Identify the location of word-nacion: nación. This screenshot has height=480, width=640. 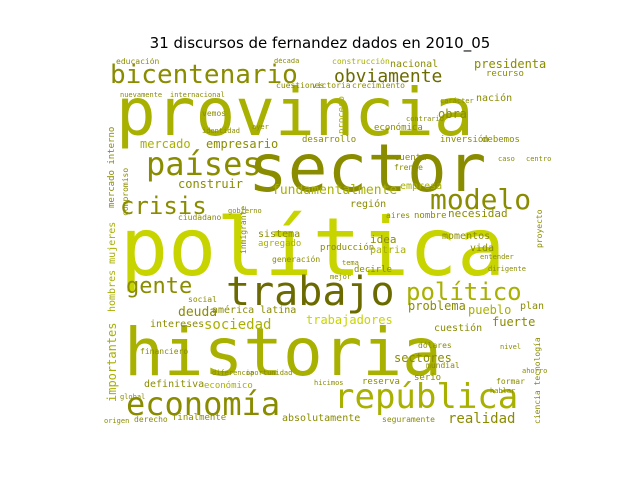
(494, 98).